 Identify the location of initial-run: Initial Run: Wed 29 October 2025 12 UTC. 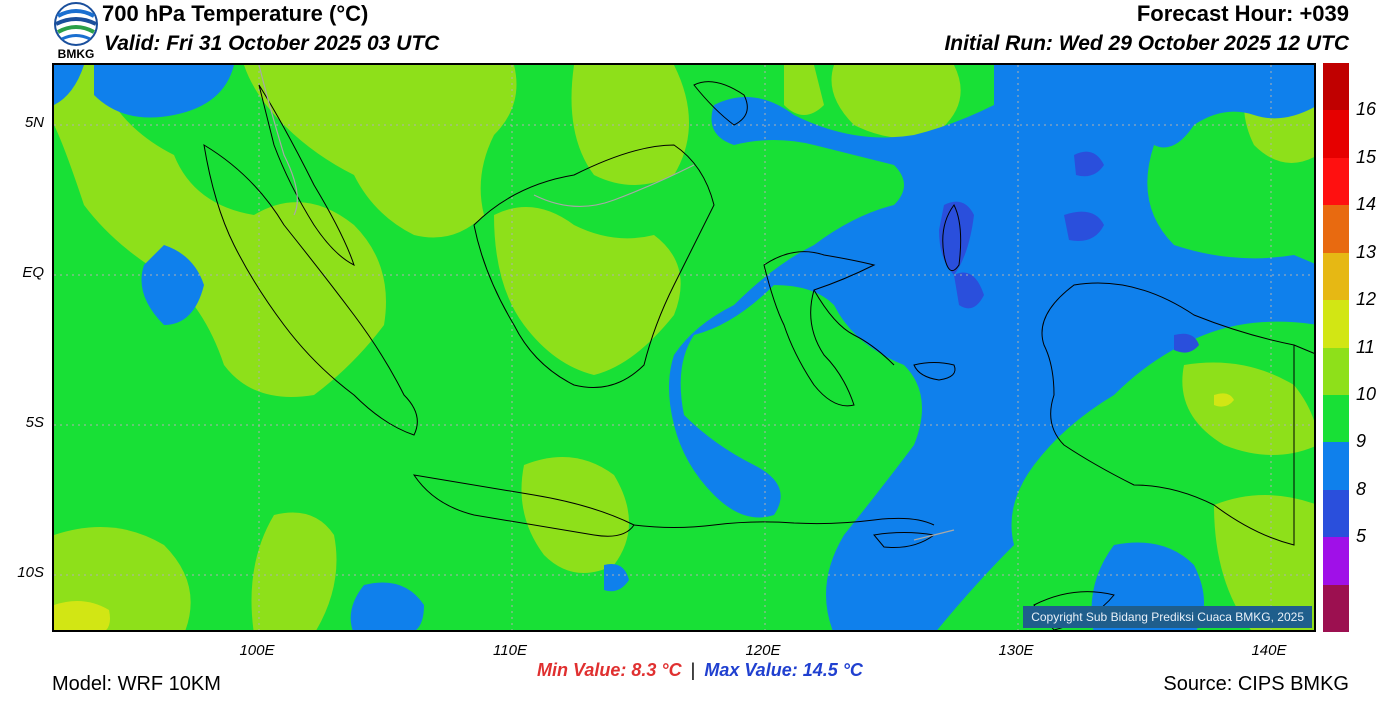
(1146, 43).